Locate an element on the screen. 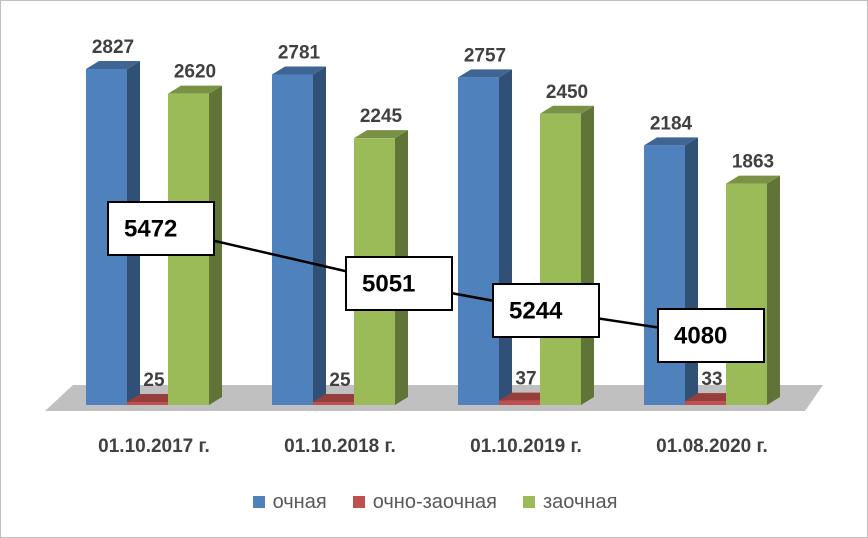 The width and height of the screenshot is (868, 538). total-label-1: 5472 is located at coordinates (161, 228).